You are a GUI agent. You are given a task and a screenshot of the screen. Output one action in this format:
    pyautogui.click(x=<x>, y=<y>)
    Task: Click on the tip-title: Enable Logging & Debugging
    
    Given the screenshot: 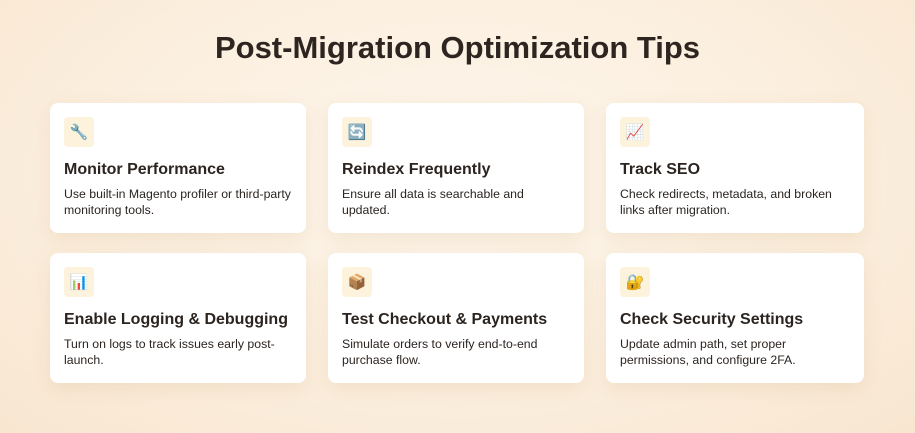 What is the action you would take?
    pyautogui.click(x=176, y=319)
    